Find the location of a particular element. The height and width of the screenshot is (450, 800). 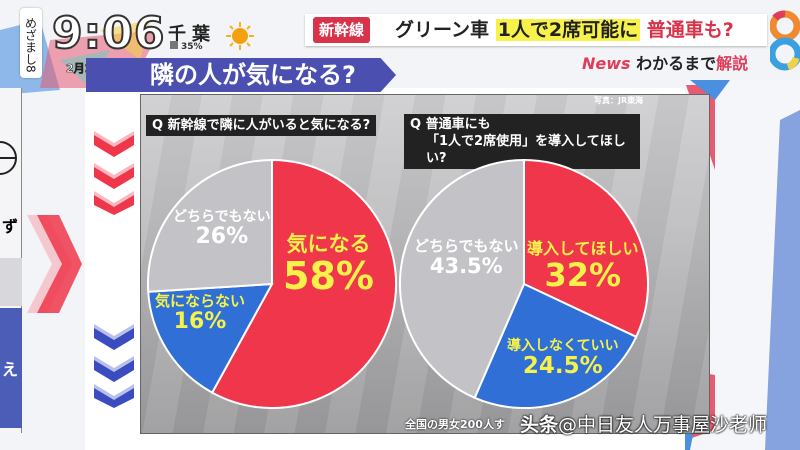

clock-time: 9:06 is located at coordinates (108, 33).